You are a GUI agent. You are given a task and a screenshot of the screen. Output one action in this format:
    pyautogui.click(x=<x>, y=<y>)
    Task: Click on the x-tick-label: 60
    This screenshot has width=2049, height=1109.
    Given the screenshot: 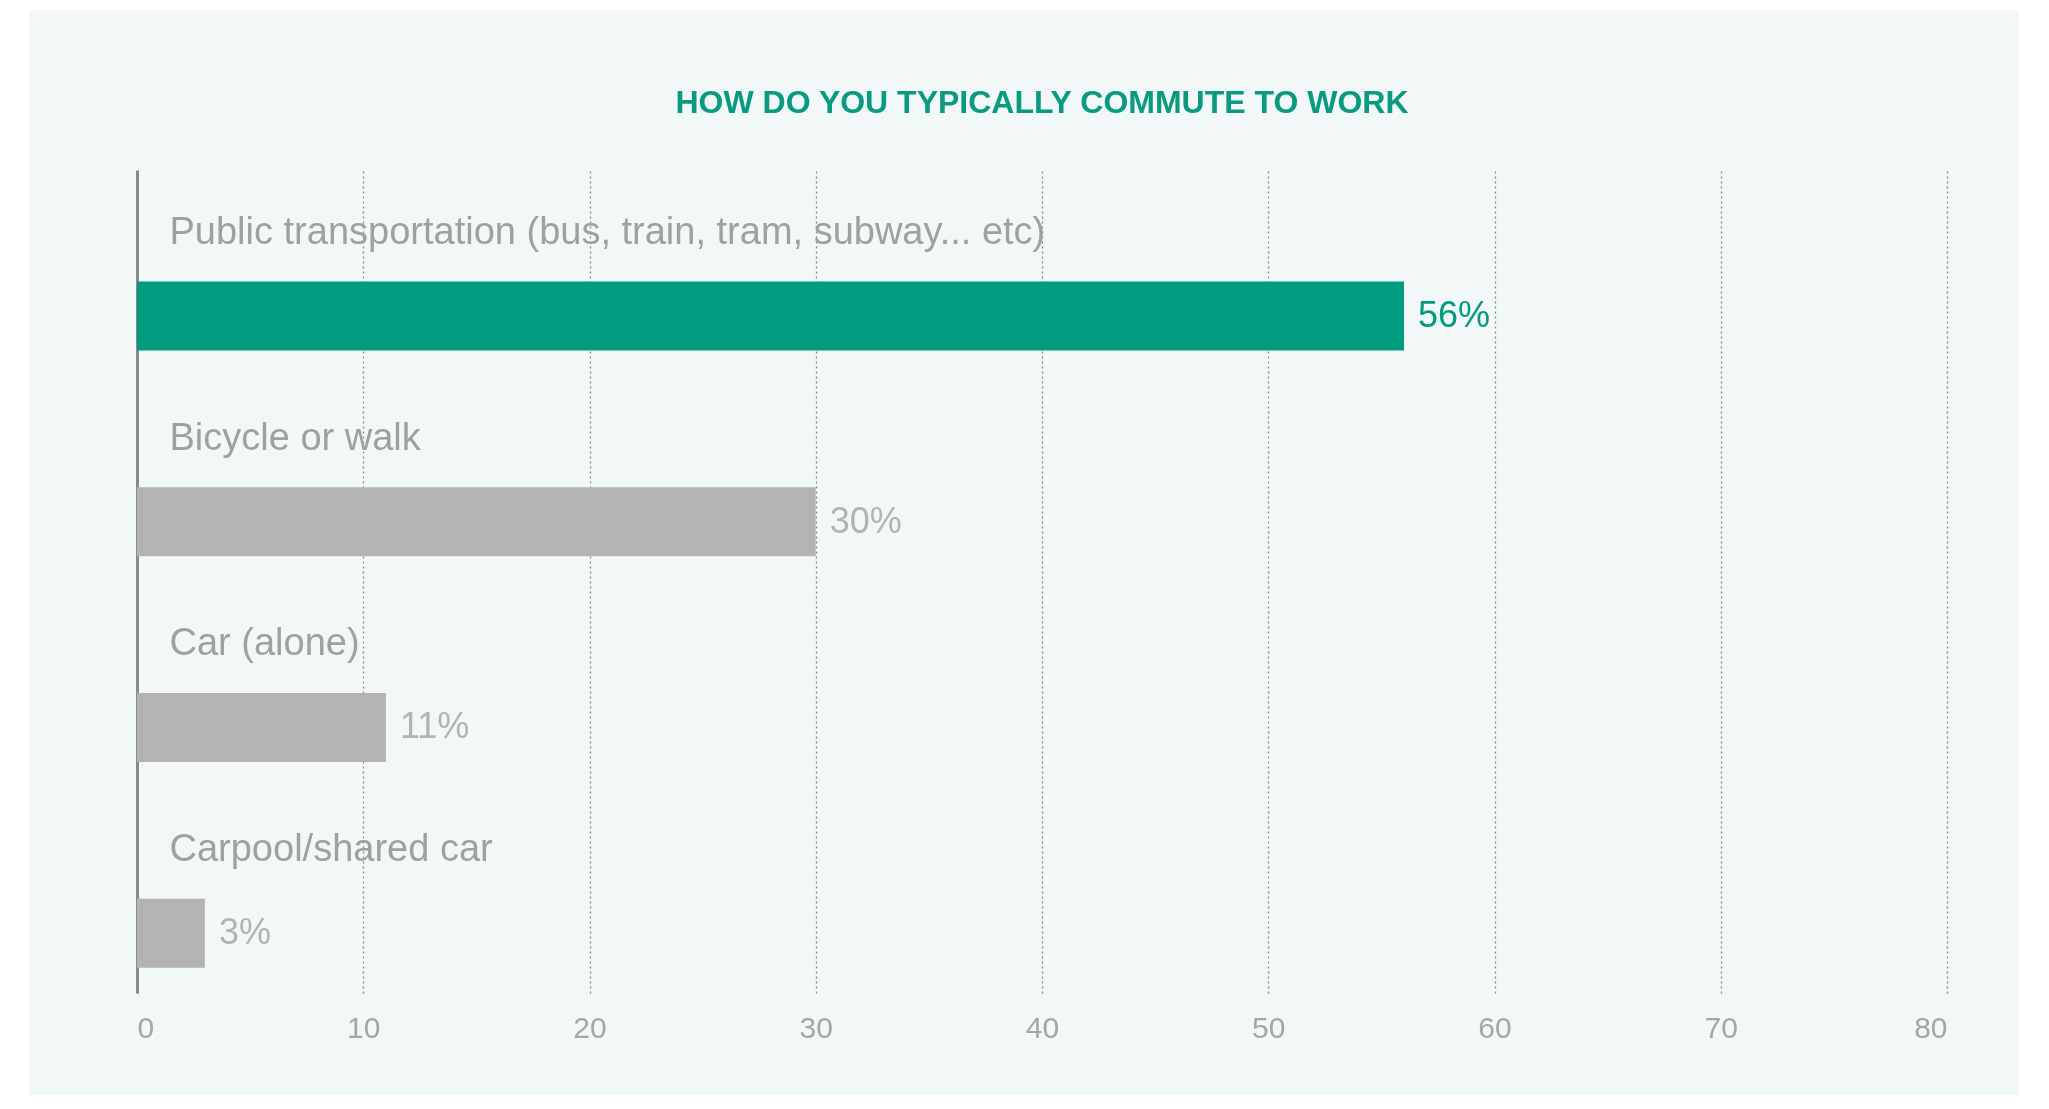 What is the action you would take?
    pyautogui.click(x=1495, y=1027)
    